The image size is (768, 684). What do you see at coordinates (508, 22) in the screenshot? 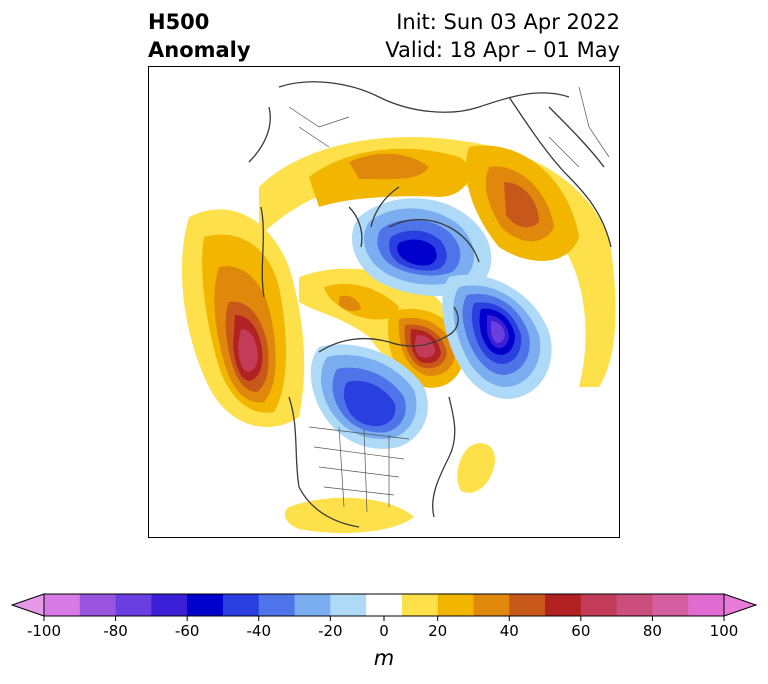
I see `init-date: Init: Sun 03 Apr 2022` at bounding box center [508, 22].